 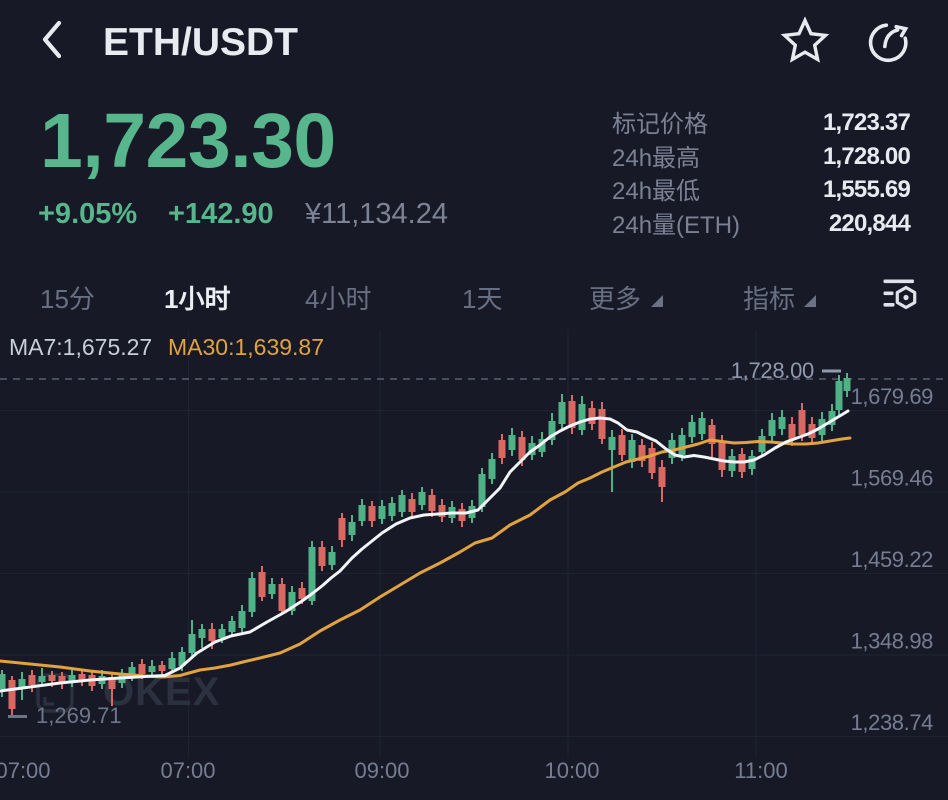 What do you see at coordinates (79, 715) in the screenshot?
I see `svg-text: 1,269.71` at bounding box center [79, 715].